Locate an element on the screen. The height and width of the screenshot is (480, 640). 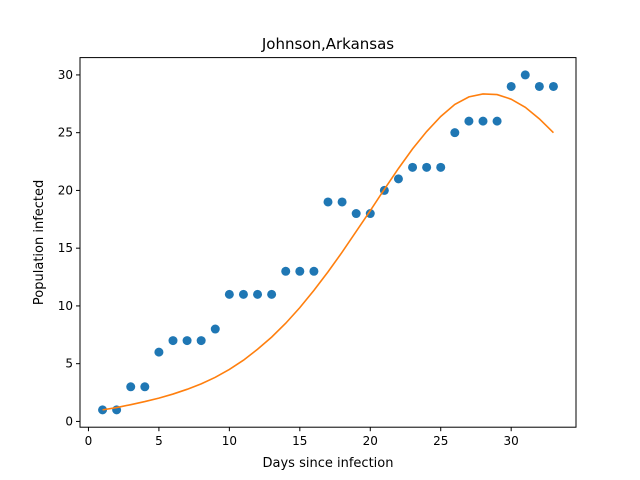
chart-title: Johnson,Arkansas is located at coordinates (327, 44).